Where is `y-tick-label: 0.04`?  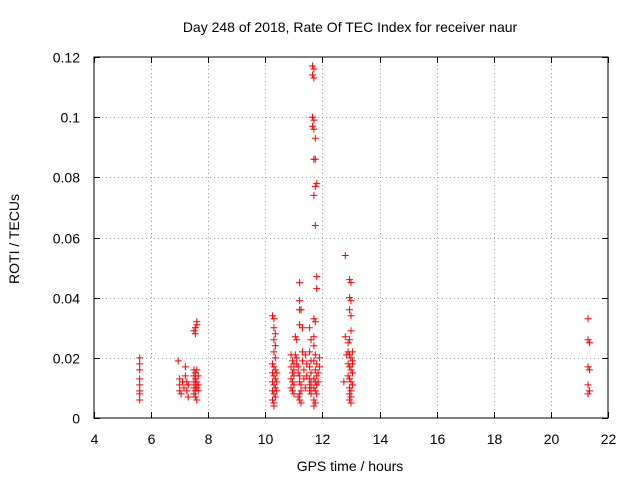 y-tick-label: 0.04 is located at coordinates (66, 299).